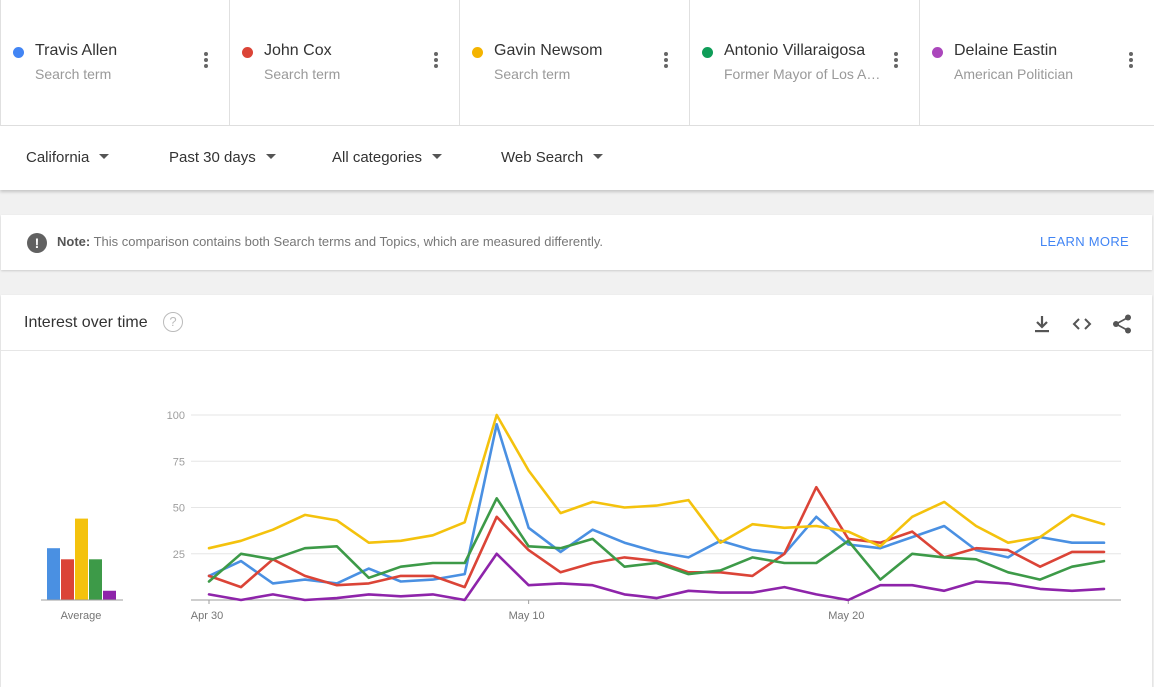 This screenshot has height=687, width=1154. What do you see at coordinates (1014, 74) in the screenshot?
I see `term-type: American Politician` at bounding box center [1014, 74].